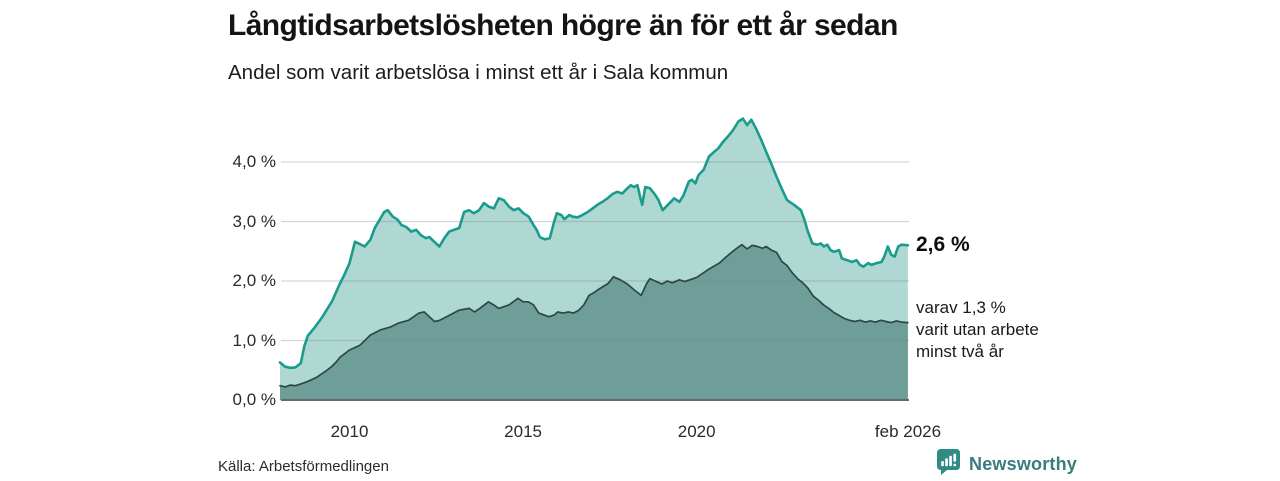 The height and width of the screenshot is (481, 1280). Describe the element at coordinates (1023, 463) in the screenshot. I see `newsworthy-brand-name: Newsworthy` at that location.